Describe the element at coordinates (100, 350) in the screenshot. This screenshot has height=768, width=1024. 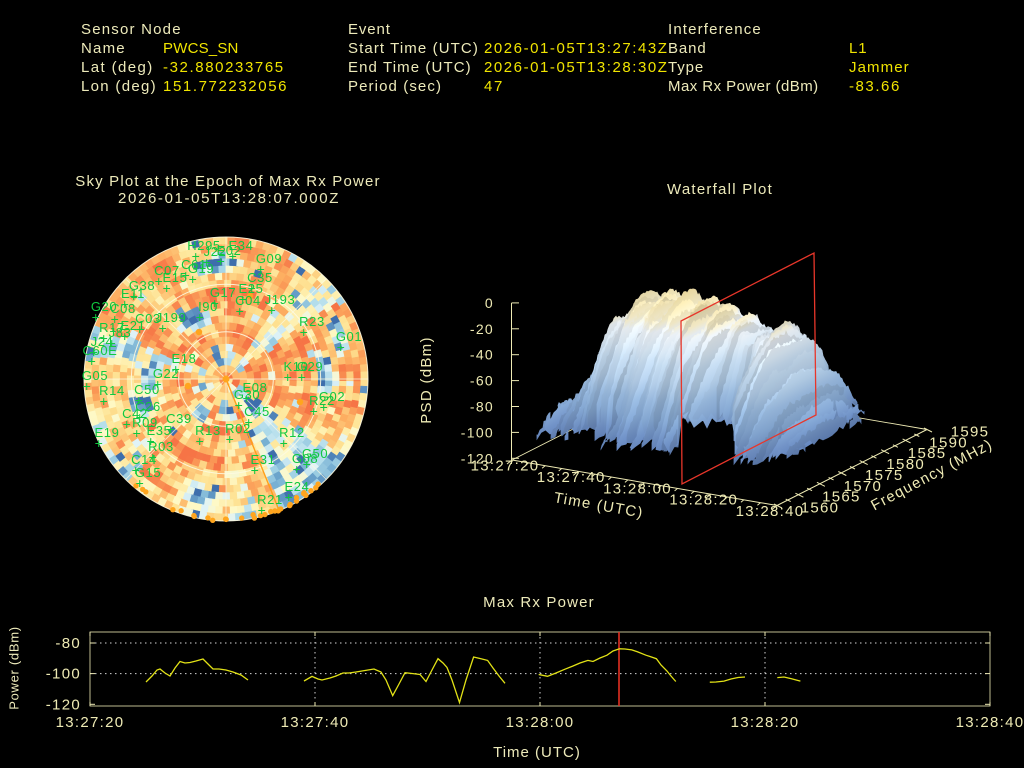
I see `svg-text: C60E` at that location.